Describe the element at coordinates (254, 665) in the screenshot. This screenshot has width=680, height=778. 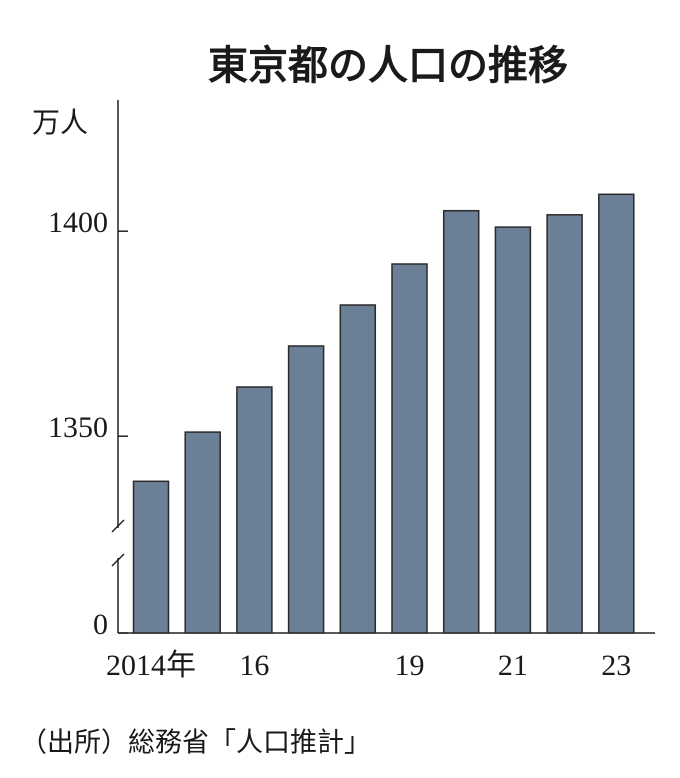
I see `x-tick-label: 16` at that location.